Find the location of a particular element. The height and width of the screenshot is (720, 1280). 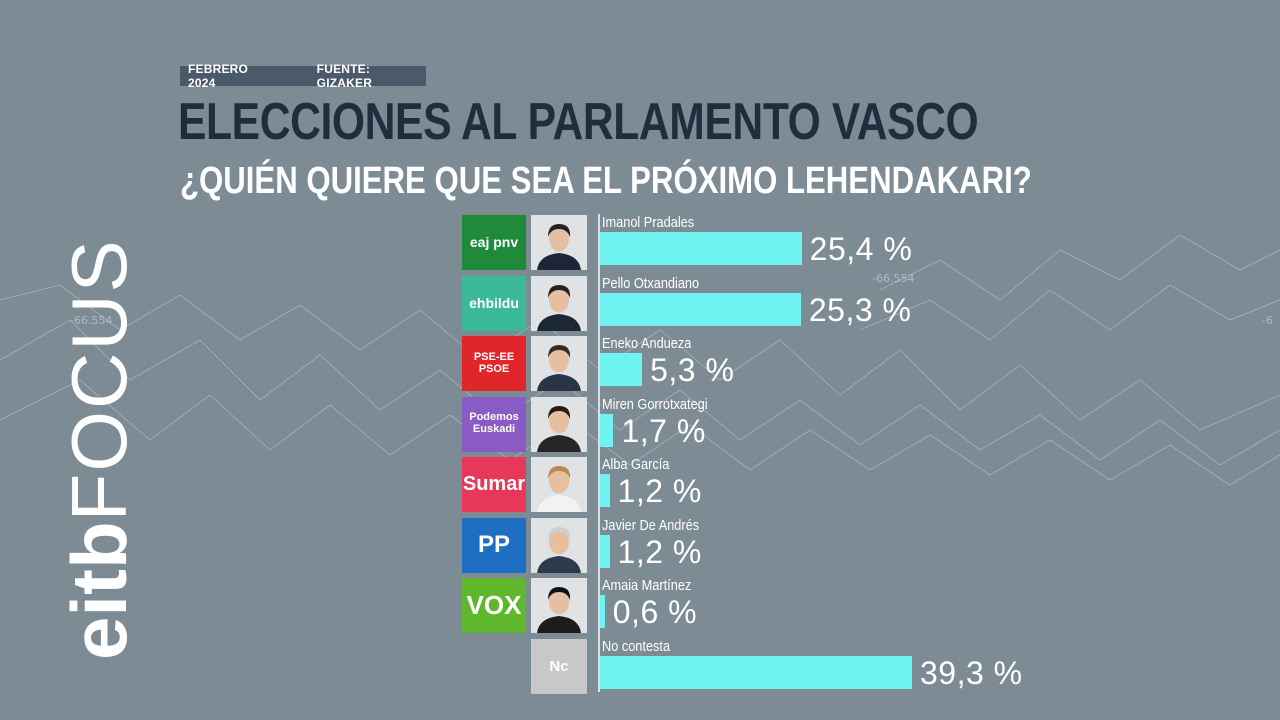

svg-text: -6 is located at coordinates (1267, 320).